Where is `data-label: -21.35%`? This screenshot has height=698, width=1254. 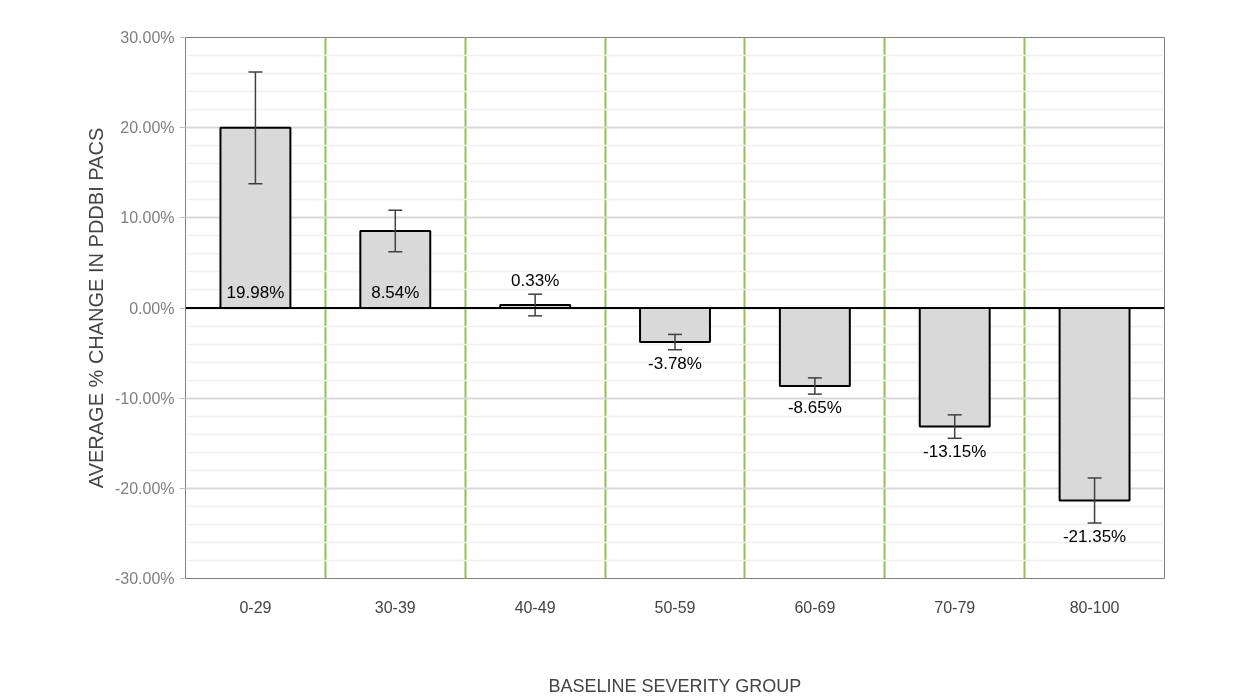 data-label: -21.35% is located at coordinates (1094, 537).